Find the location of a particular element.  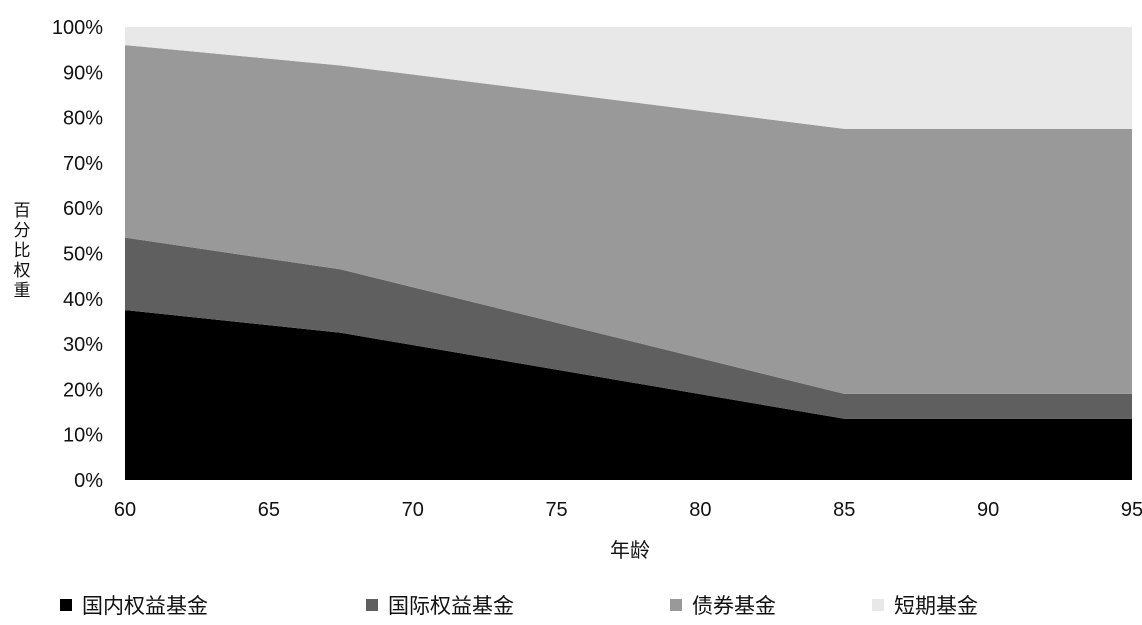

legend-label: 国内权益基金 is located at coordinates (145, 606).